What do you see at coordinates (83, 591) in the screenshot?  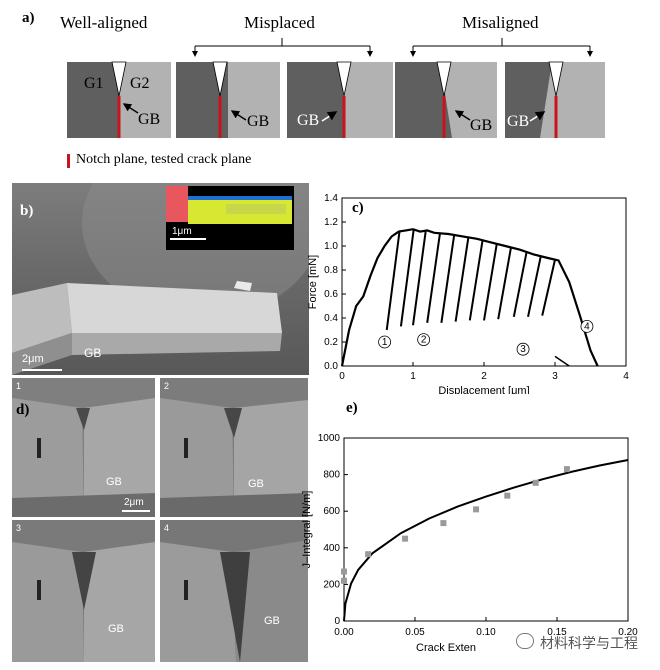 I see `sem-image-d3: 3 GB` at bounding box center [83, 591].